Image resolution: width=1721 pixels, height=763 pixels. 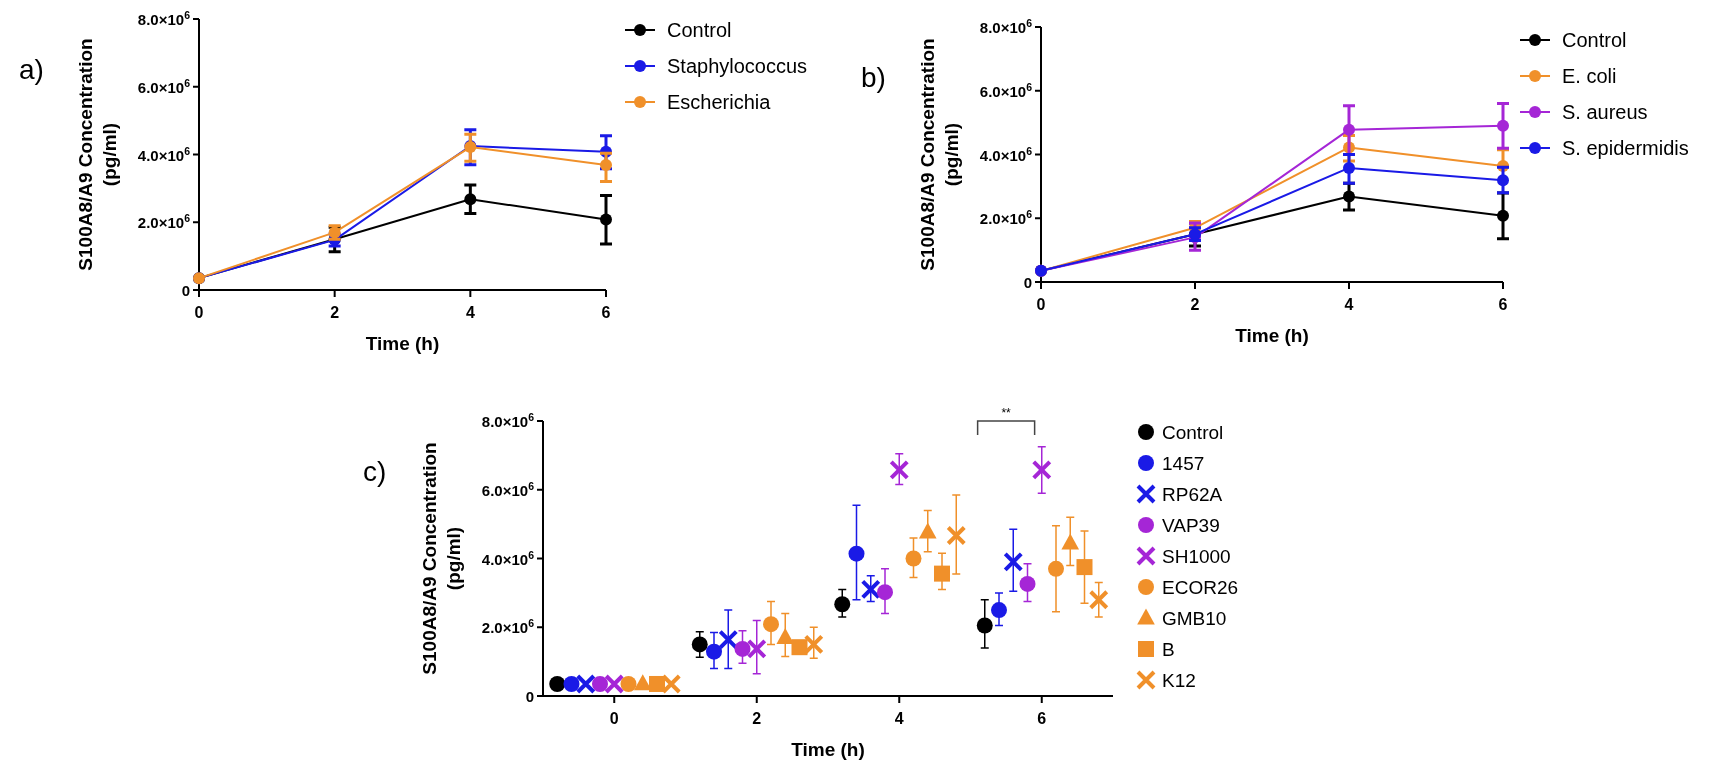 What do you see at coordinates (1168, 649) in the screenshot?
I see `legend-label: B` at bounding box center [1168, 649].